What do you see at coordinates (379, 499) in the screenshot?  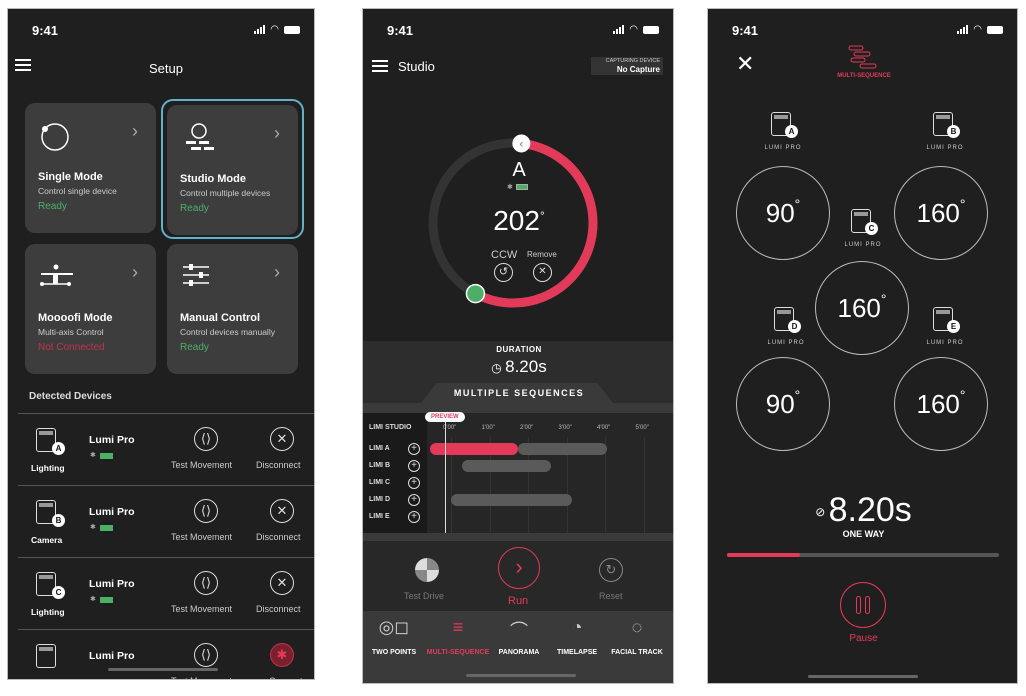 I see `timeline-row-label: LIMI D` at bounding box center [379, 499].